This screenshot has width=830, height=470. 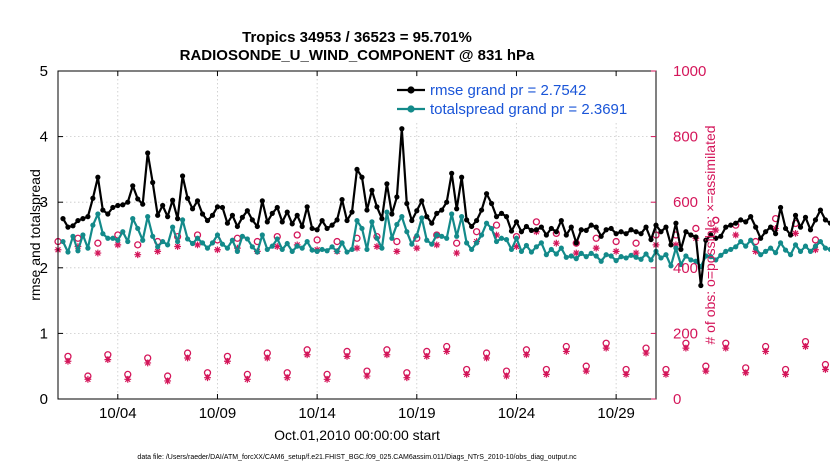 What do you see at coordinates (411, 109) in the screenshot?
I see `legend-spread-marker` at bounding box center [411, 109].